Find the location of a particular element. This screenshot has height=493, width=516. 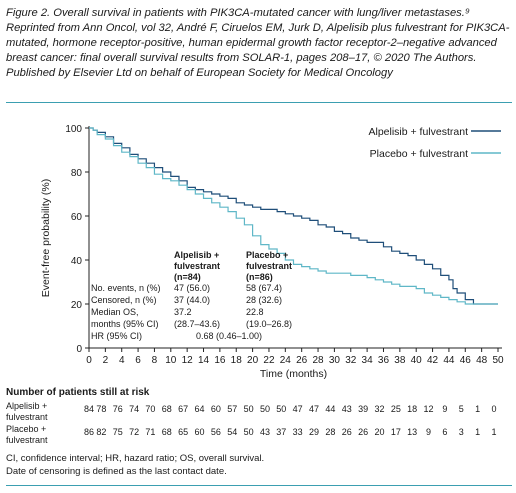

x-tick-label-18: 18 is located at coordinates (237, 360).